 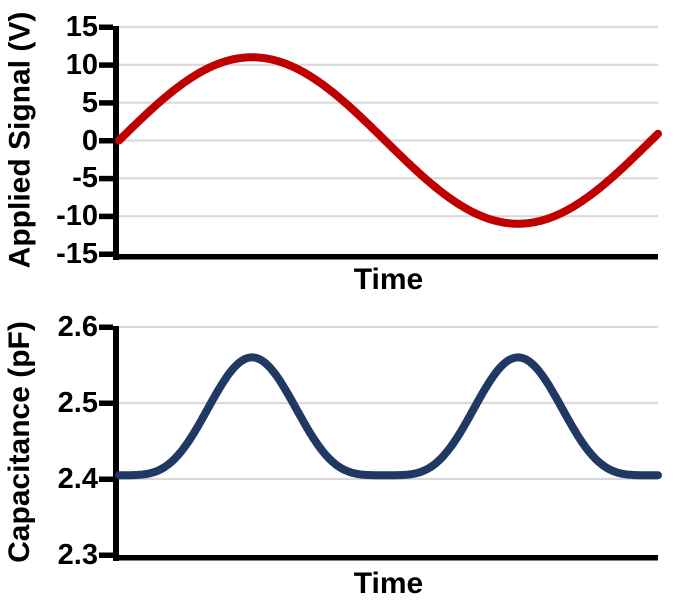 What do you see at coordinates (81, 27) in the screenshot?
I see `y-tick-label: 15` at bounding box center [81, 27].